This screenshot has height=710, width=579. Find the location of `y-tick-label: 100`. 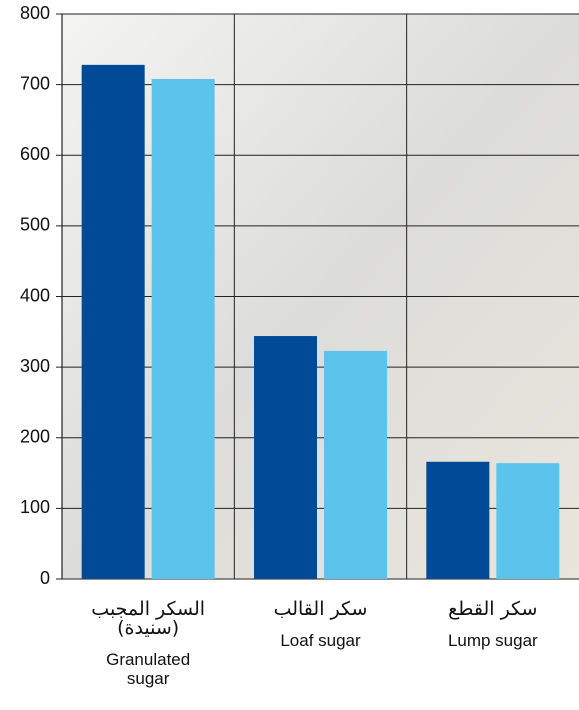

y-tick-label: 100 is located at coordinates (35, 507).